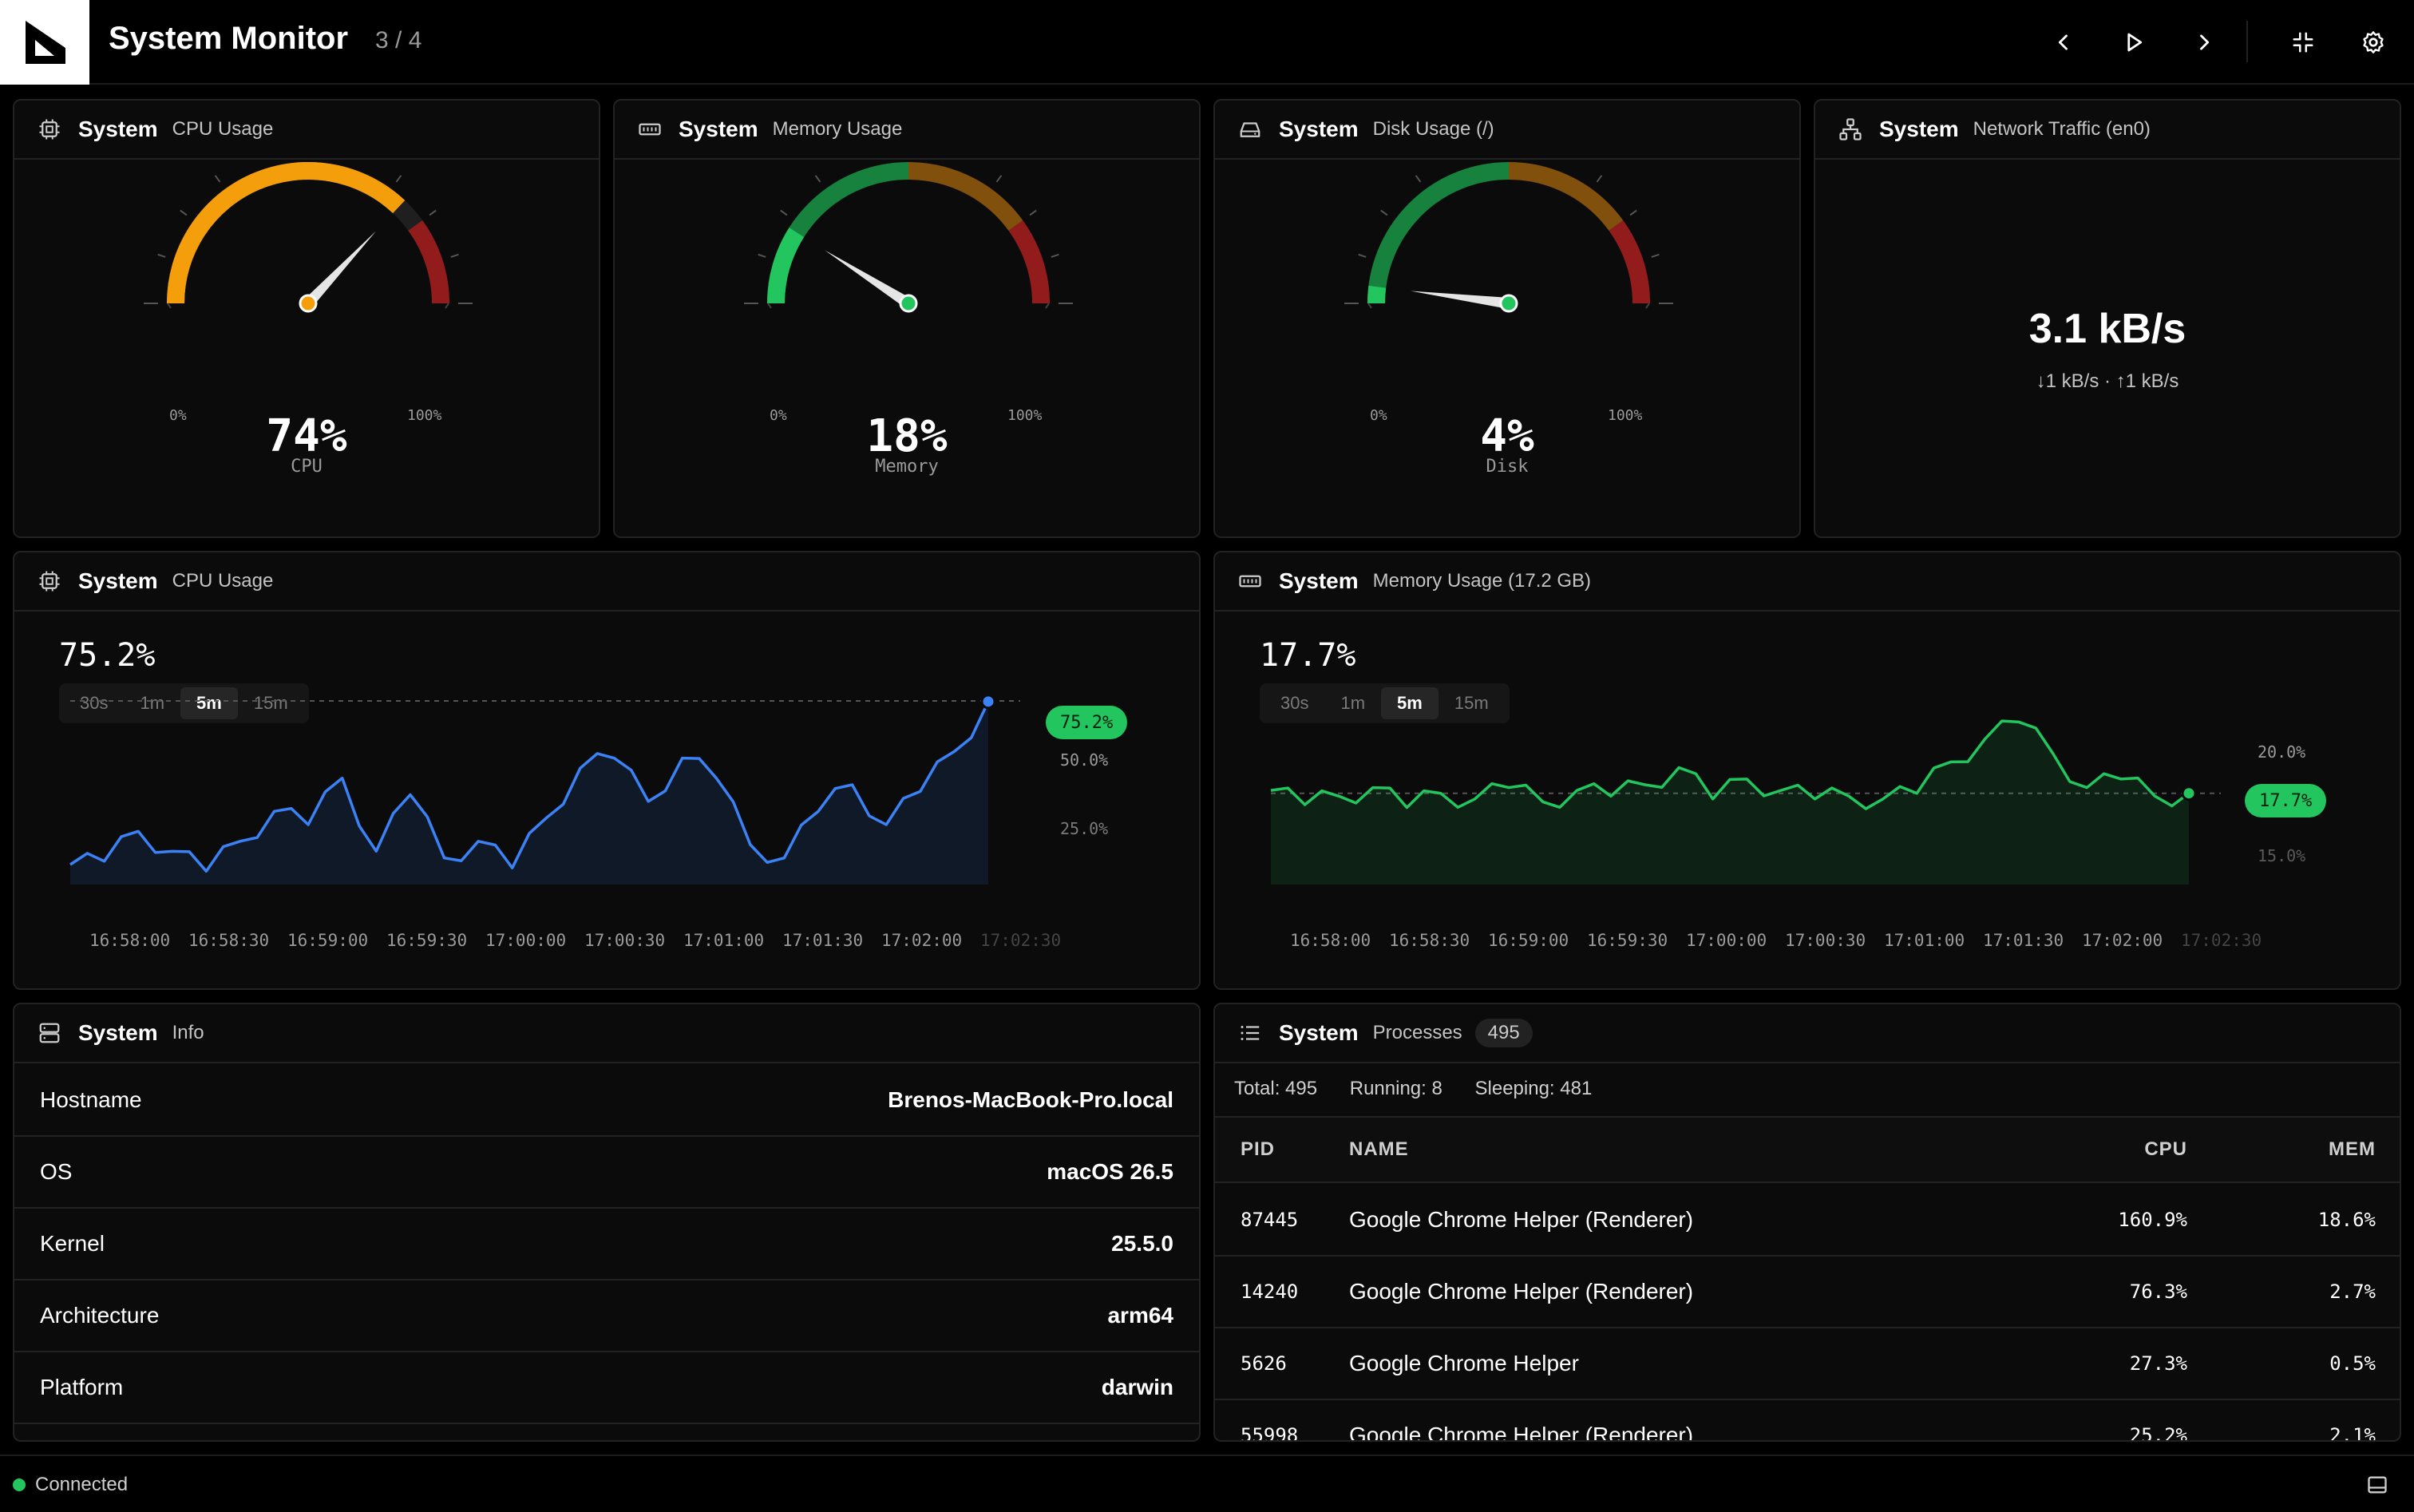 Image resolution: width=2414 pixels, height=1512 pixels. Describe the element at coordinates (837, 129) in the screenshot. I see `card-title: Memory Usage` at that location.